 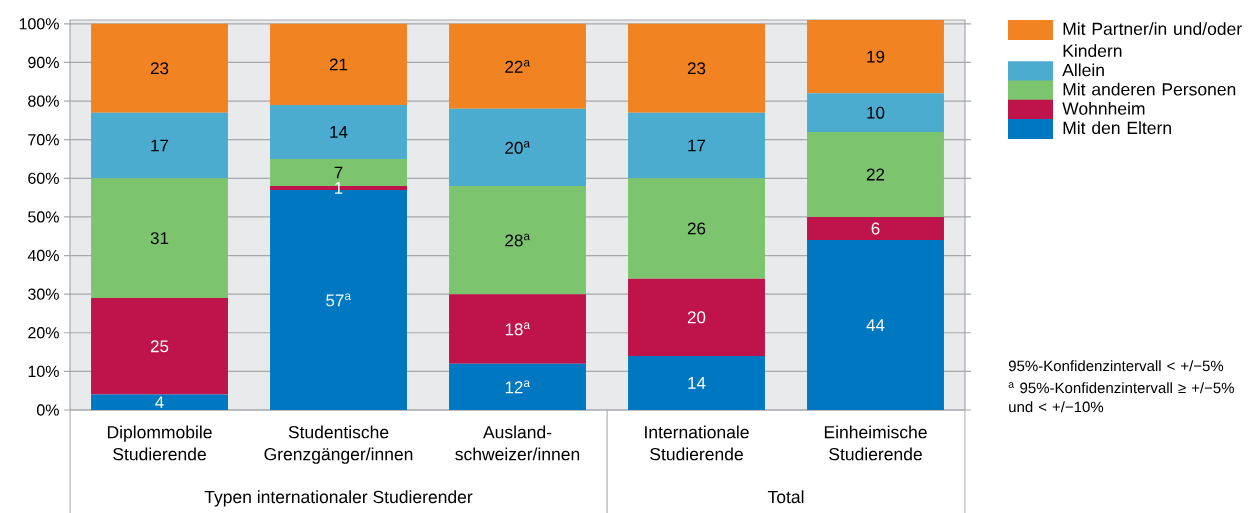 I want to click on text: Typen internationaler Studierender, so click(x=338, y=498).